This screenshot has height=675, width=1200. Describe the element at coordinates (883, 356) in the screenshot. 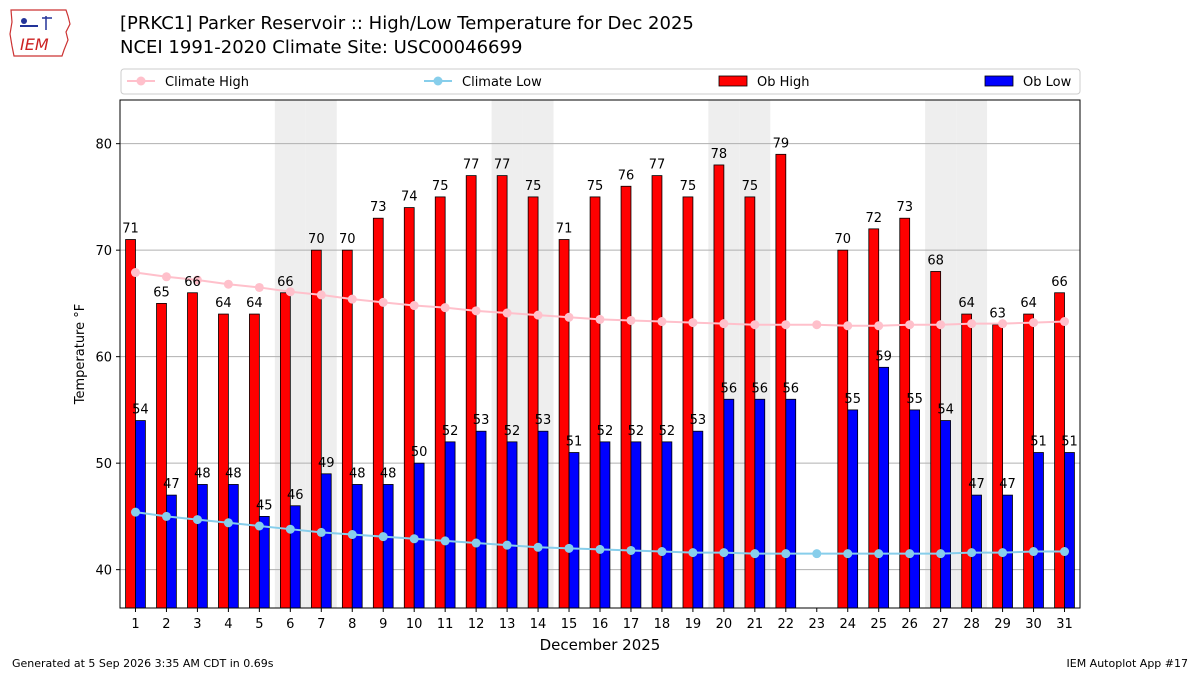

I see `ob-low-bar-label: 59` at that location.